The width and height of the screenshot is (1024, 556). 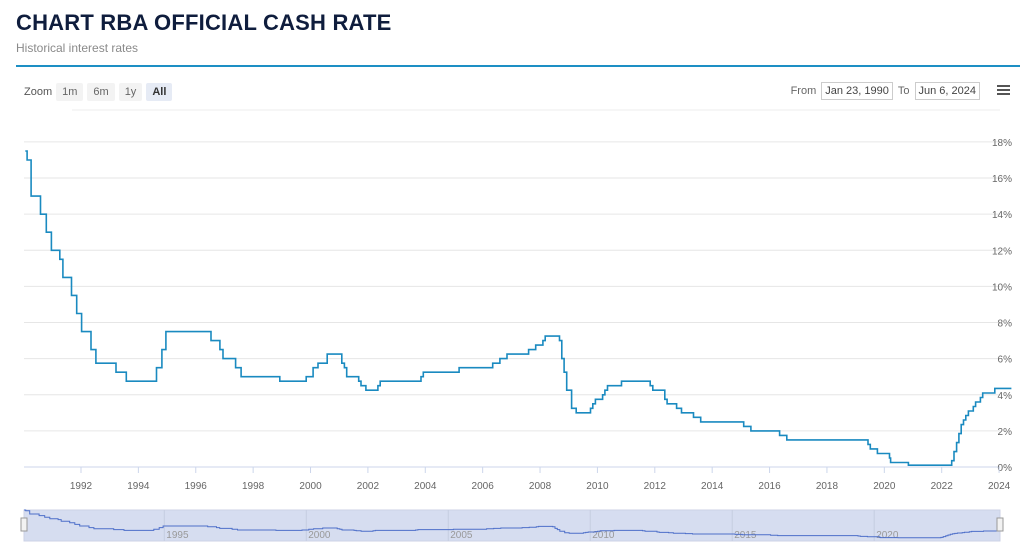 I want to click on x-tick-label: 2018, so click(x=827, y=486).